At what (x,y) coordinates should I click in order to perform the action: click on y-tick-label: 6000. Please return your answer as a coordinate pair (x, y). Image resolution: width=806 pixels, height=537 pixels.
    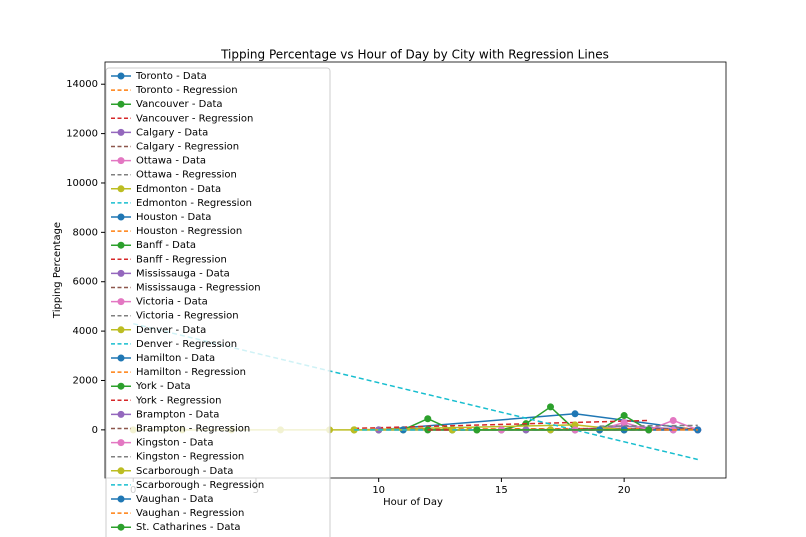
    Looking at the image, I should click on (85, 282).